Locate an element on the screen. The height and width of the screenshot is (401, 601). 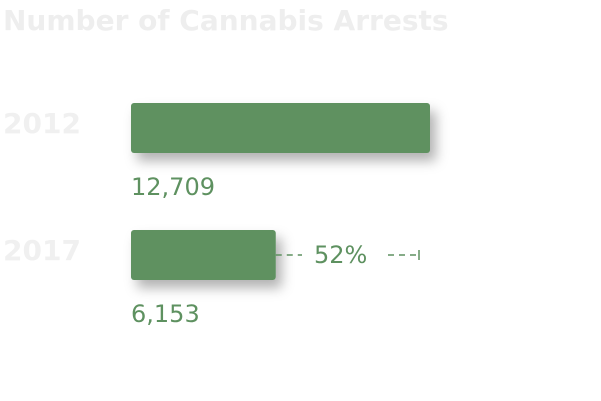
annotation: 52% is located at coordinates (340, 255).